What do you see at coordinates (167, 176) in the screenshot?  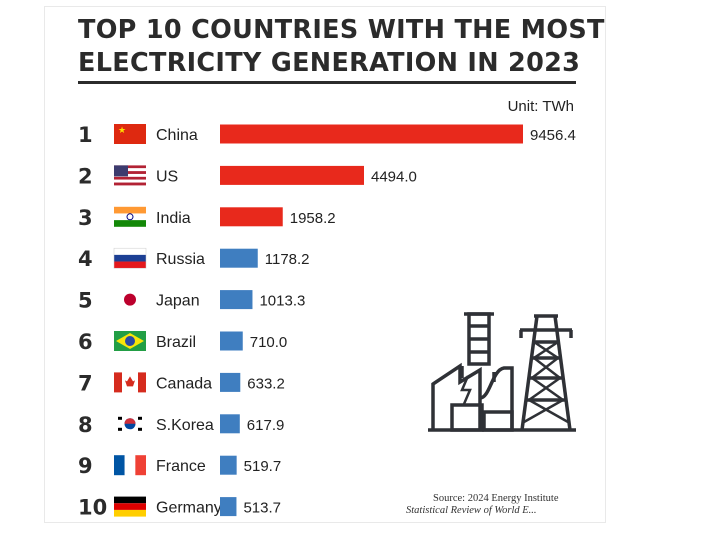 I see `country-label: US` at bounding box center [167, 176].